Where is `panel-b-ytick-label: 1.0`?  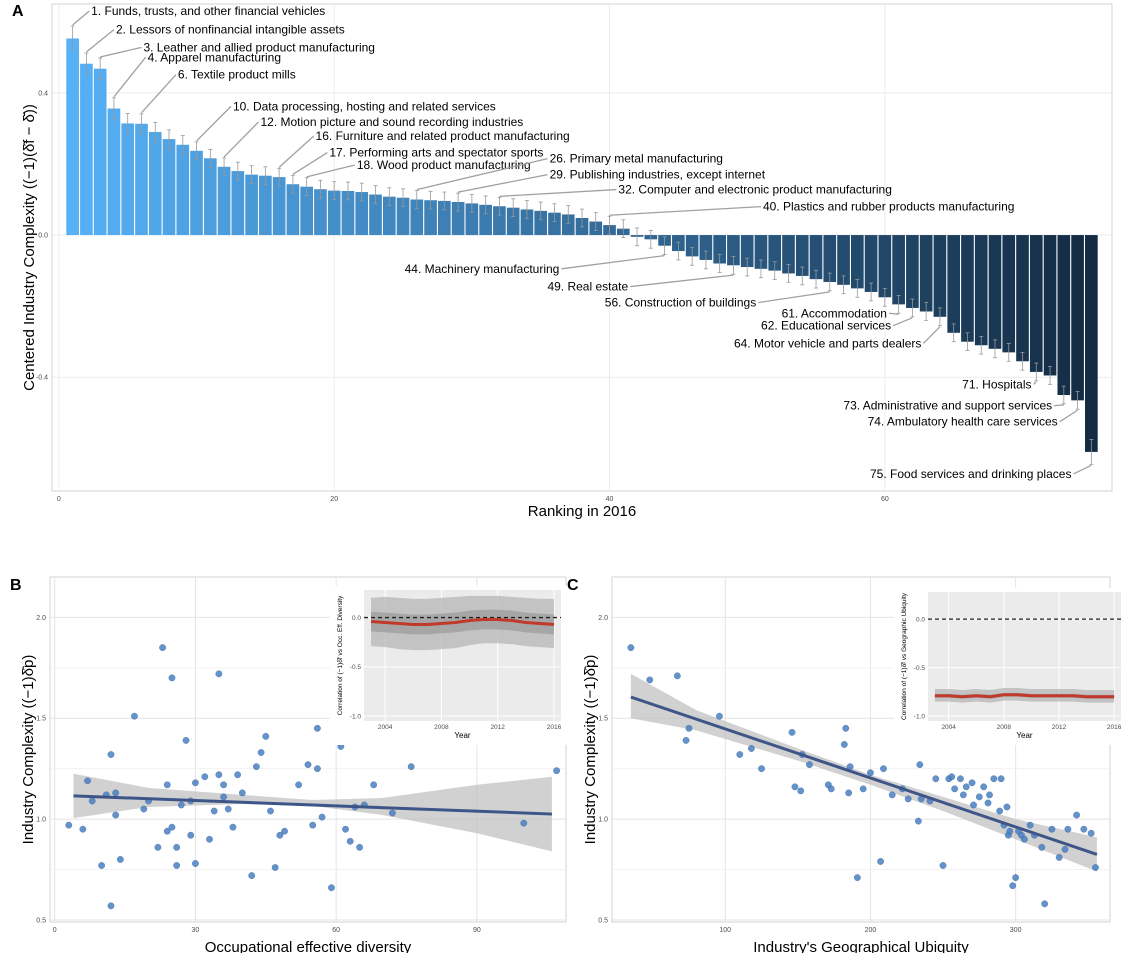 panel-b-ytick-label: 1.0 is located at coordinates (41, 820).